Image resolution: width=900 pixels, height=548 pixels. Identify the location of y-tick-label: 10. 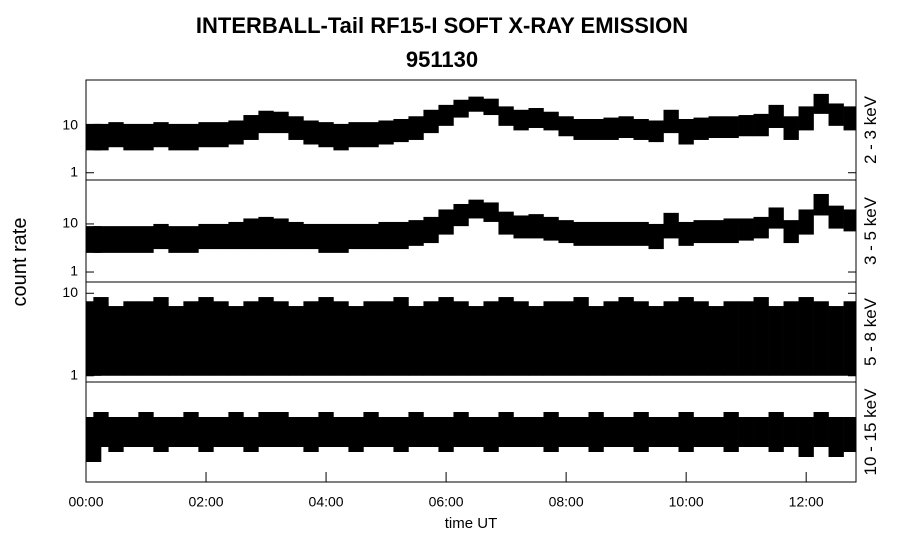
(70, 125).